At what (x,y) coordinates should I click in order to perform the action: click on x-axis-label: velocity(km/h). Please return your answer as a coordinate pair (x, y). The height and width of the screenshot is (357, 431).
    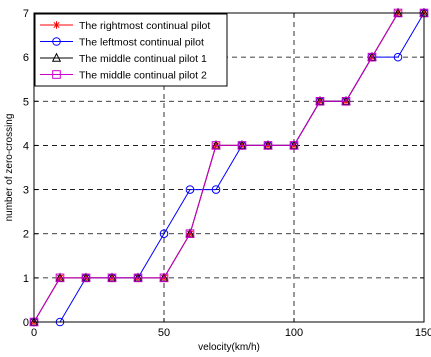
    Looking at the image, I should click on (229, 347).